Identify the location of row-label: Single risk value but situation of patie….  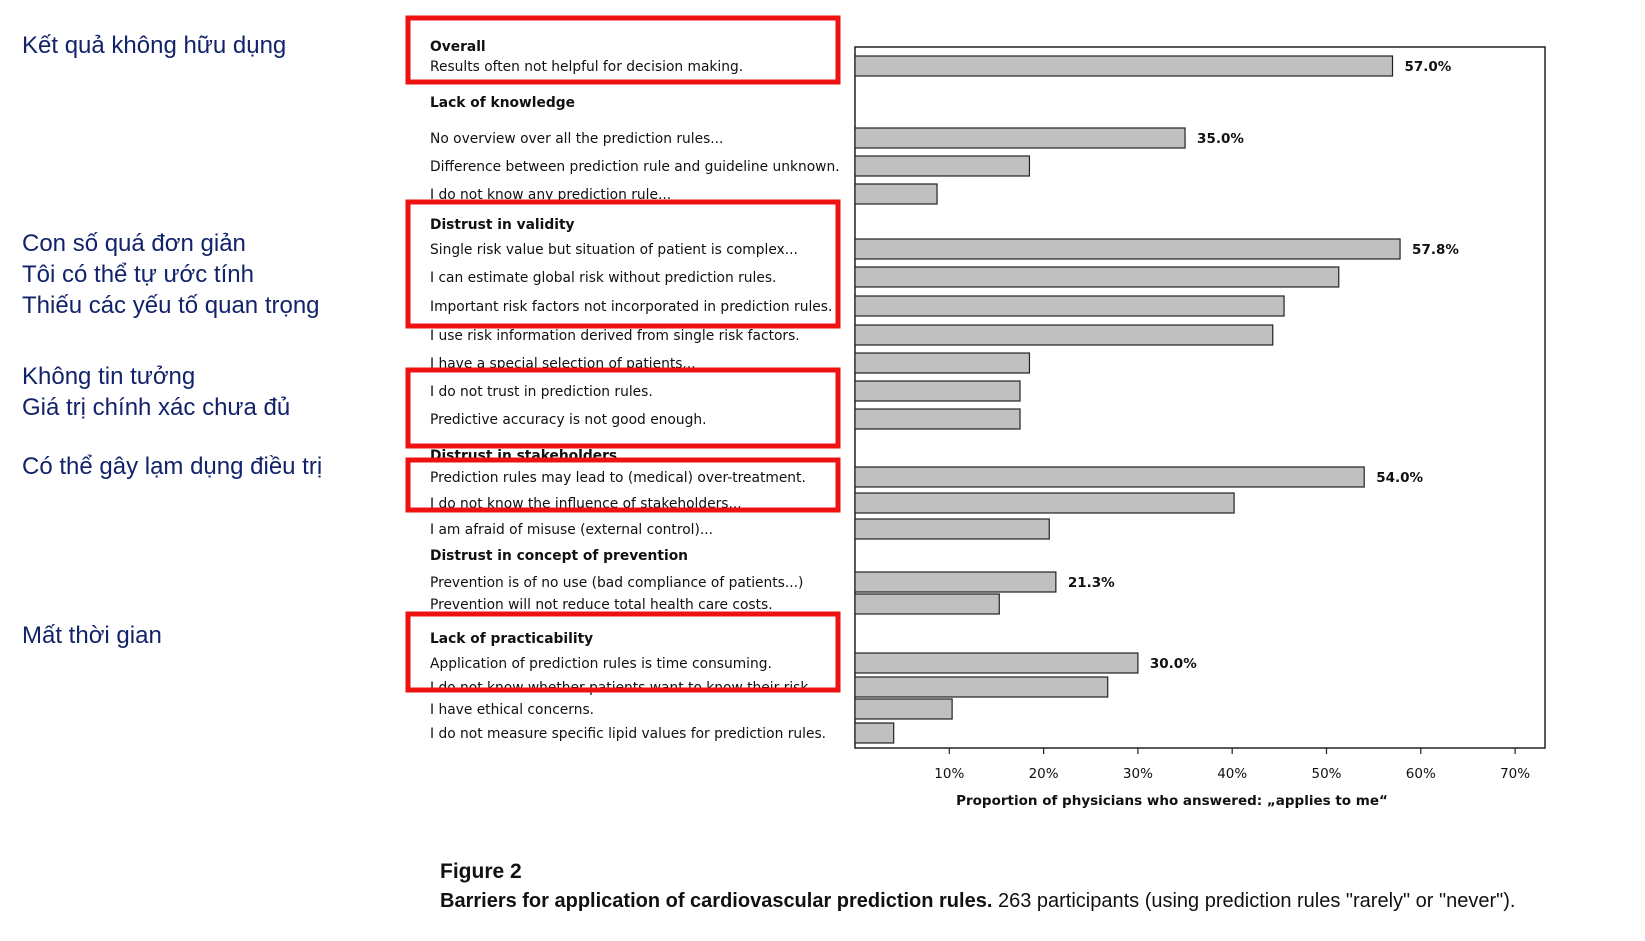
(614, 250).